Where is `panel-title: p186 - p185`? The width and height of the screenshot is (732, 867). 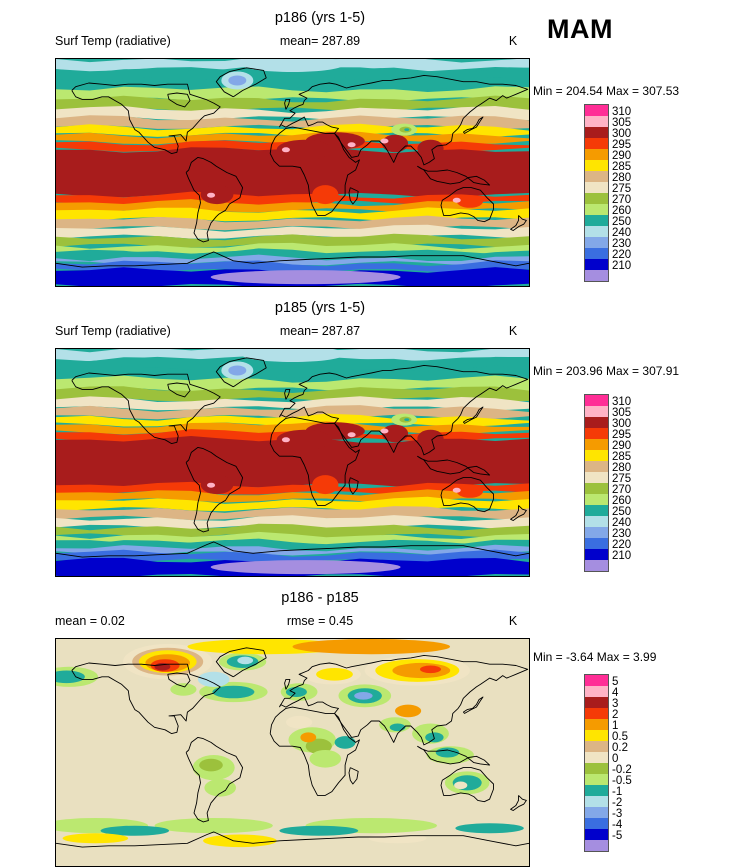
panel-title: p186 - p185 is located at coordinates (320, 598).